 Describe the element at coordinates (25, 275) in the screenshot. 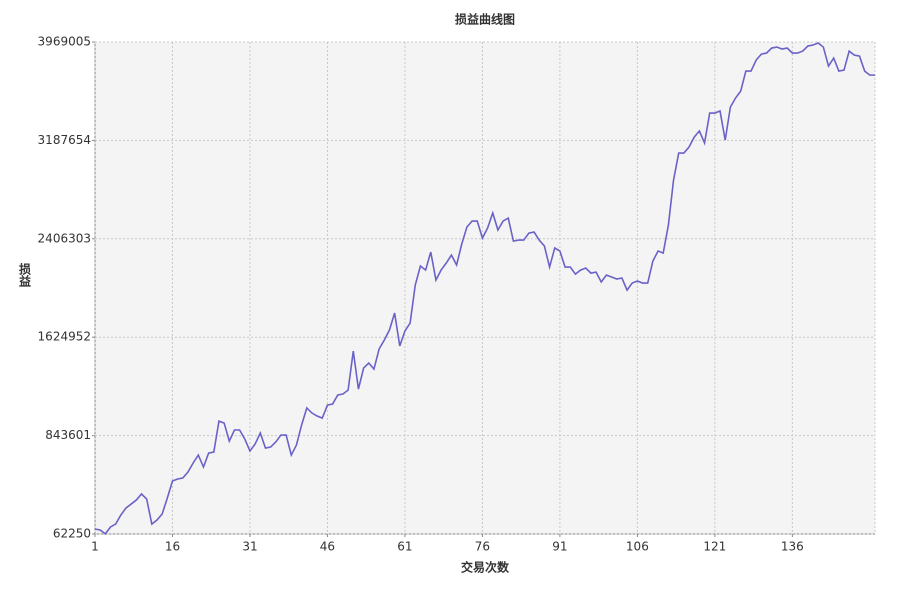

I see `y-axis-label: 损益` at that location.